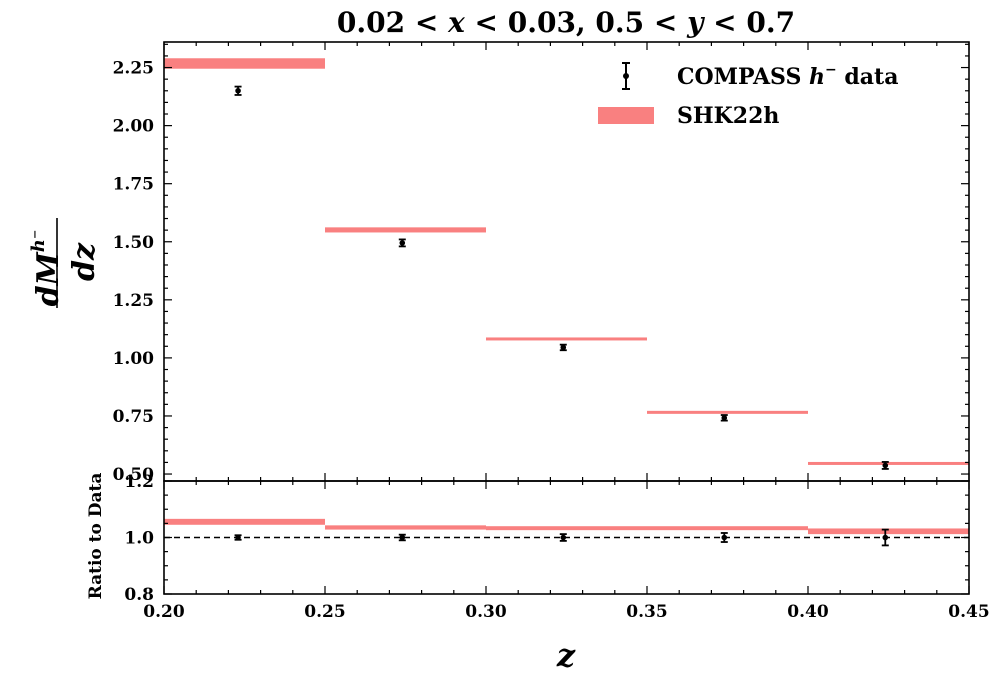 This screenshot has height=681, width=1003. Describe the element at coordinates (84, 261) in the screenshot. I see `svg-text: dz` at that location.